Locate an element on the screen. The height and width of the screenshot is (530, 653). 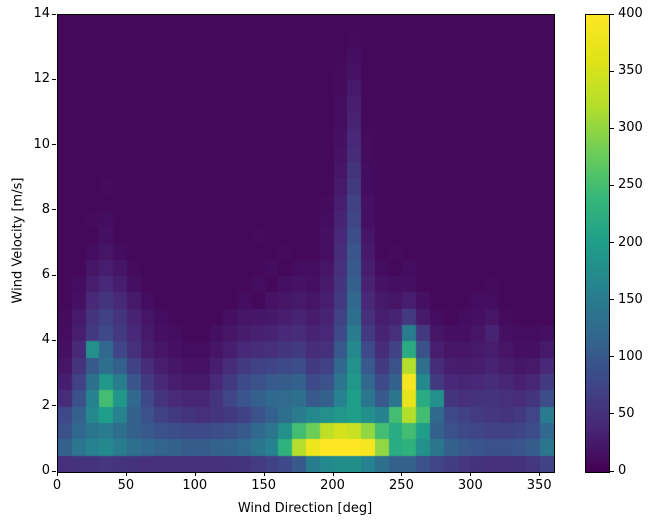
x-tick-label: 100 is located at coordinates (195, 485).